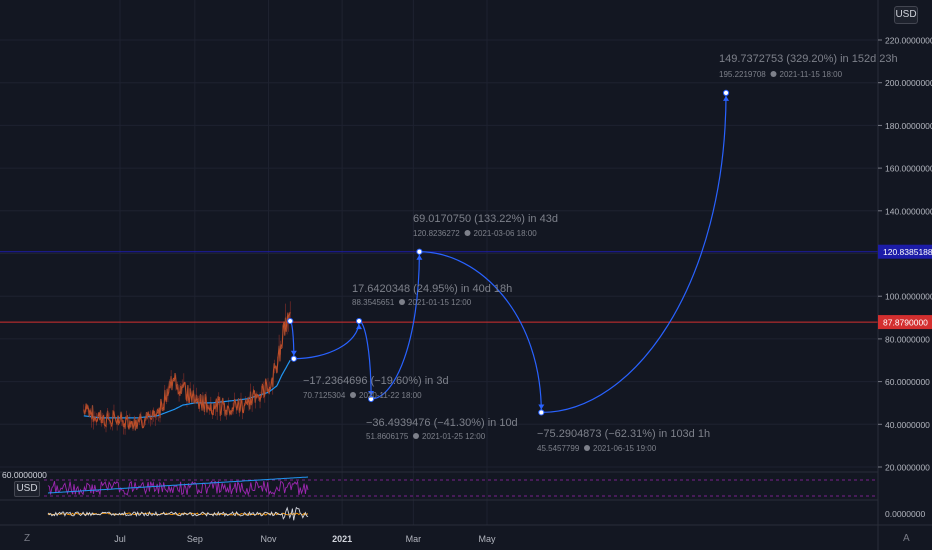 This screenshot has width=932, height=550. I want to click on price-series, so click(187, 368).